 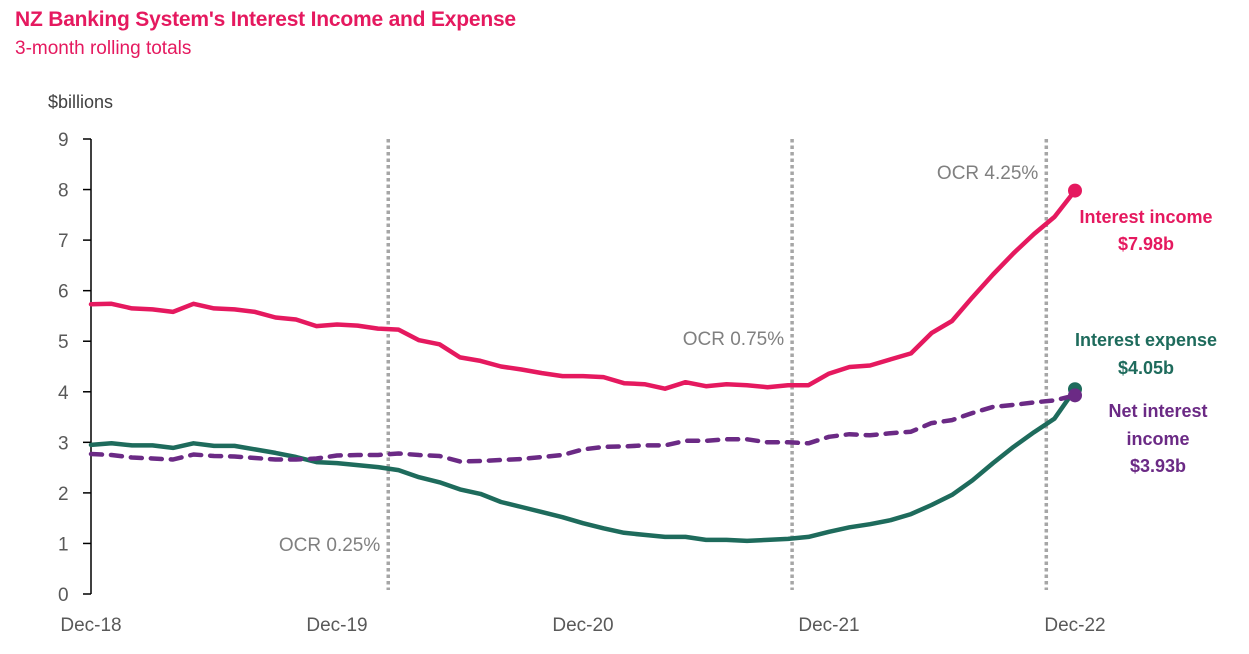 I want to click on net-interest-income-label: Net interest, so click(x=1157, y=411).